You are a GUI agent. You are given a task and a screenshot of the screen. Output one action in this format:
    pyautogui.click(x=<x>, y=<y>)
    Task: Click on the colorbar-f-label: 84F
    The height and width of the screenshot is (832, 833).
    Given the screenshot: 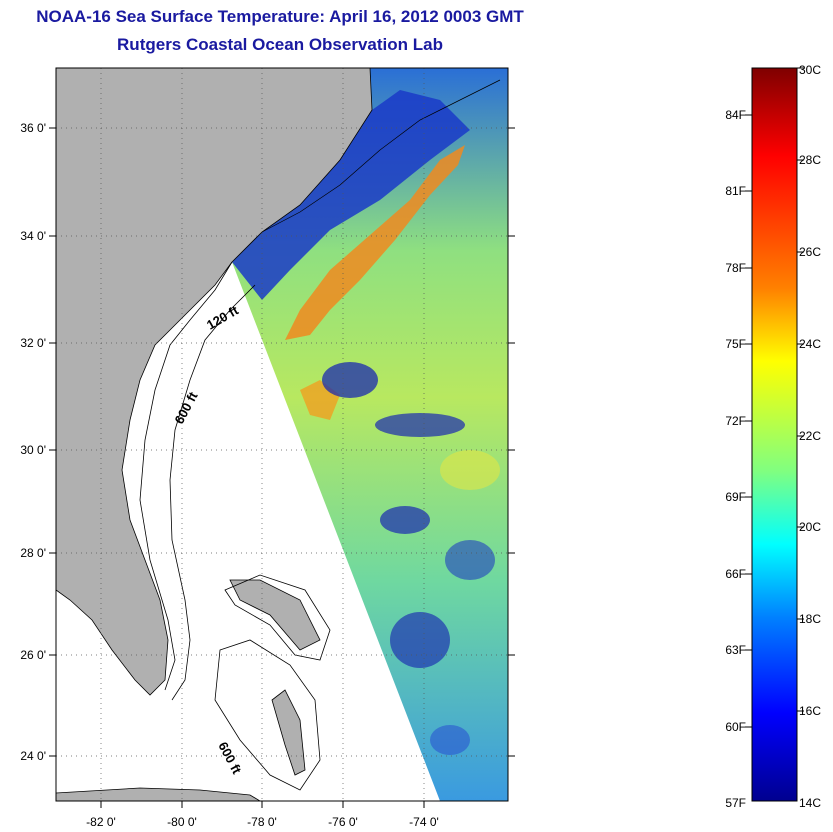 What is the action you would take?
    pyautogui.click(x=735, y=115)
    